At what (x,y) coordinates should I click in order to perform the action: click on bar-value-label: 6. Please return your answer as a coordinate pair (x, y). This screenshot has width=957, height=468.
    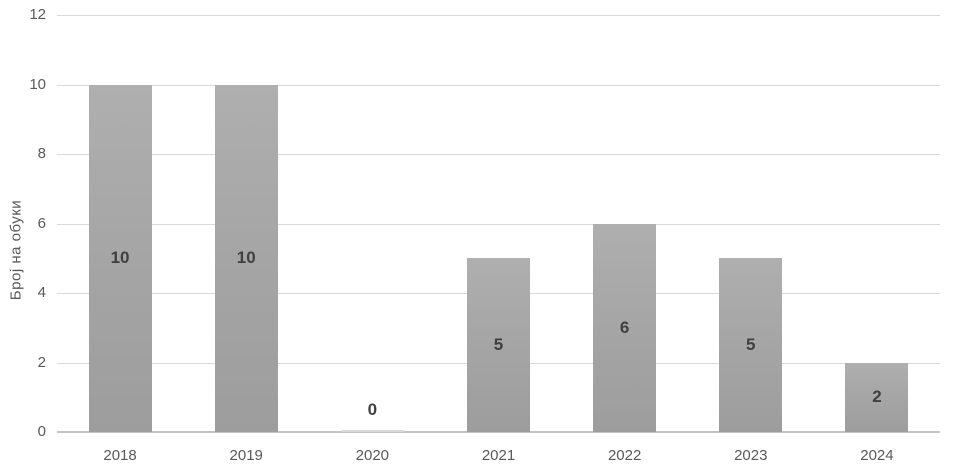
    Looking at the image, I should click on (624, 327).